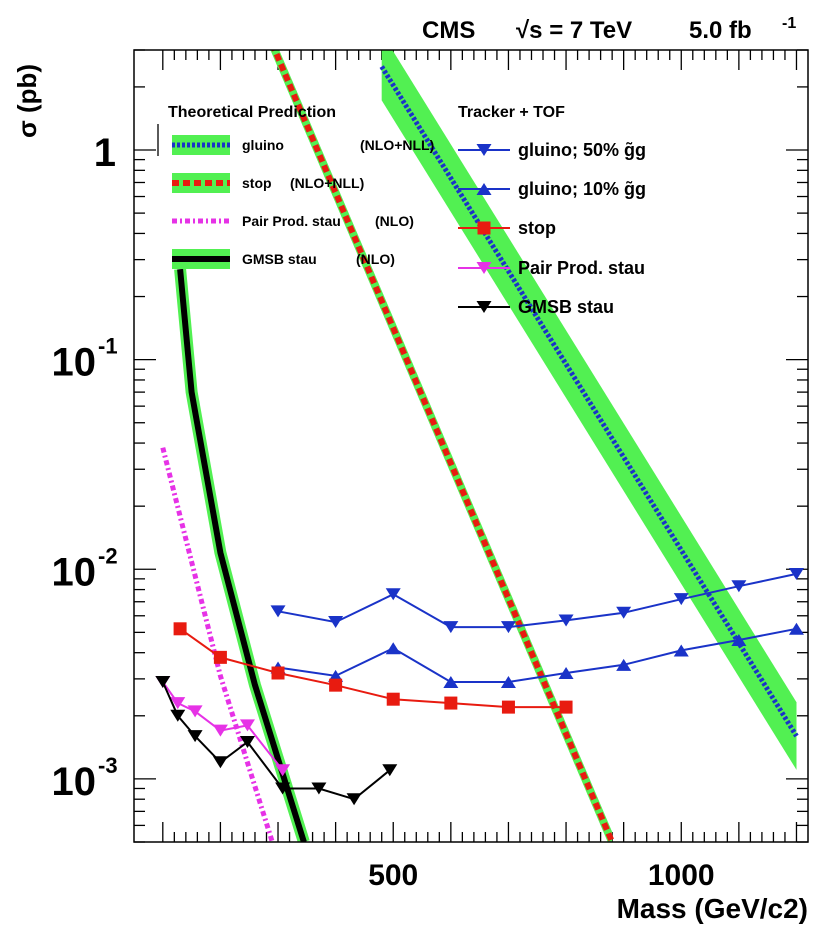 The image size is (830, 933). What do you see at coordinates (108, 555) in the screenshot?
I see `y-tick-label-exponent: -2` at bounding box center [108, 555].